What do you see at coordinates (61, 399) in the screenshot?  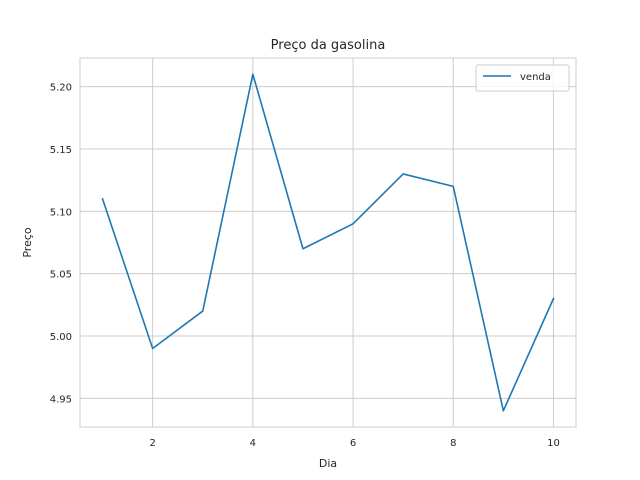 I see `y-tick-label: 4.95` at bounding box center [61, 399].